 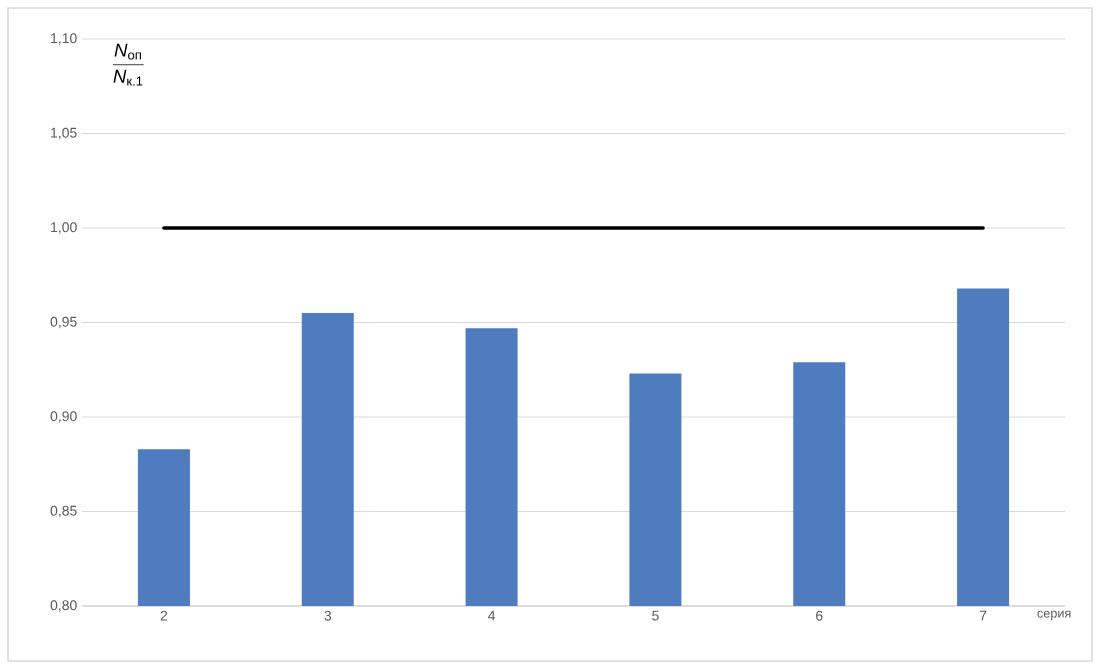 I want to click on x-tick-label: 3, so click(x=328, y=615).